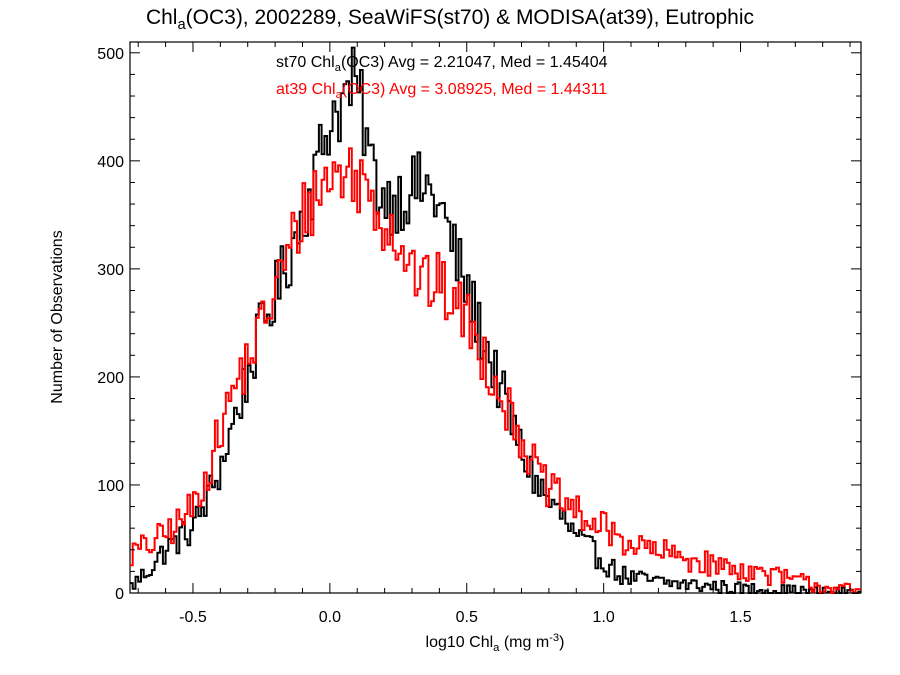  What do you see at coordinates (57, 317) in the screenshot?
I see `y-axis-label: Number of Observations` at bounding box center [57, 317].